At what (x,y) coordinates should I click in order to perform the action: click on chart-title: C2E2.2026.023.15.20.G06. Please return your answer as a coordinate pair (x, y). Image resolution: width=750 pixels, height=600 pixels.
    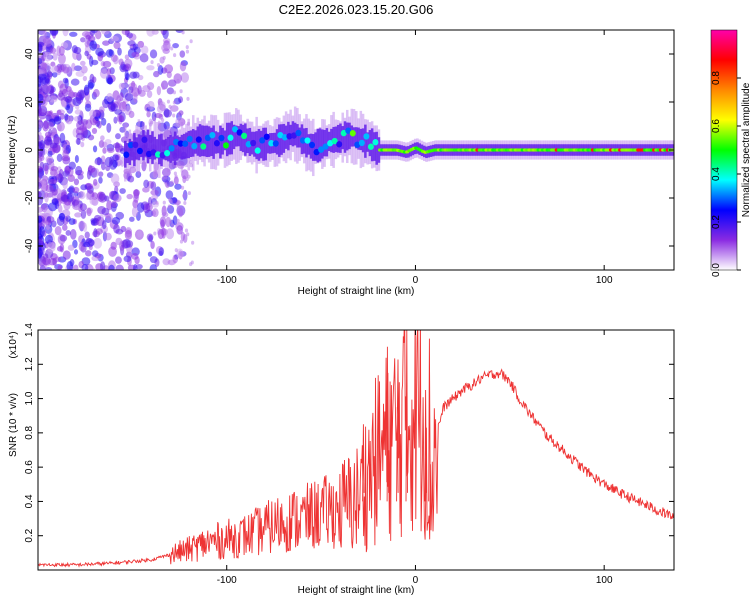
    Looking at the image, I should click on (356, 9).